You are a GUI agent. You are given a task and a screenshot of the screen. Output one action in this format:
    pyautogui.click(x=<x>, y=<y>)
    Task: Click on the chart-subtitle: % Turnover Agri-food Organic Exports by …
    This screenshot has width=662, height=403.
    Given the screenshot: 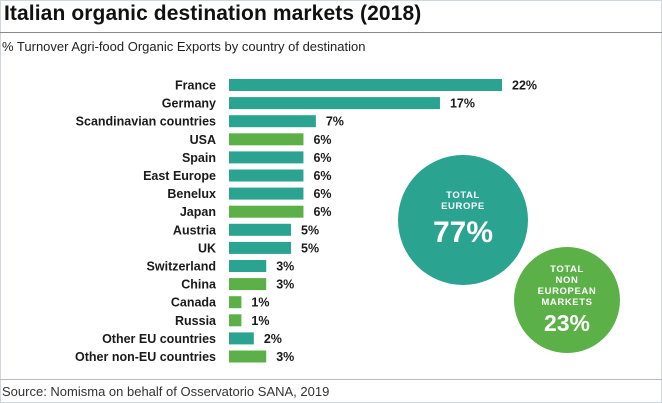 What is the action you would take?
    pyautogui.click(x=184, y=46)
    